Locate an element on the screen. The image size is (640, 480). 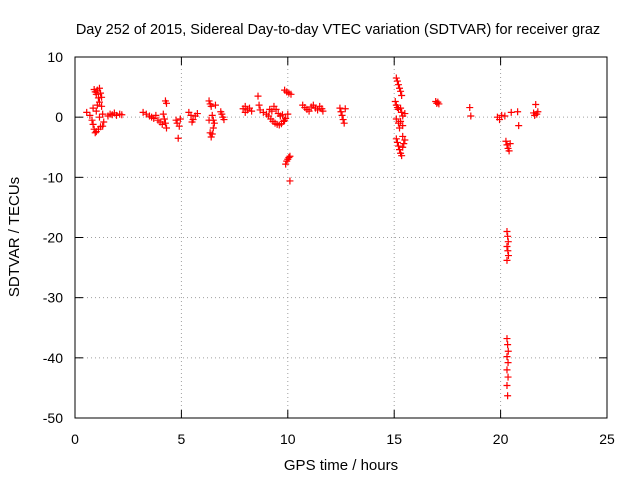
x-tick-label: 0 is located at coordinates (75, 439).